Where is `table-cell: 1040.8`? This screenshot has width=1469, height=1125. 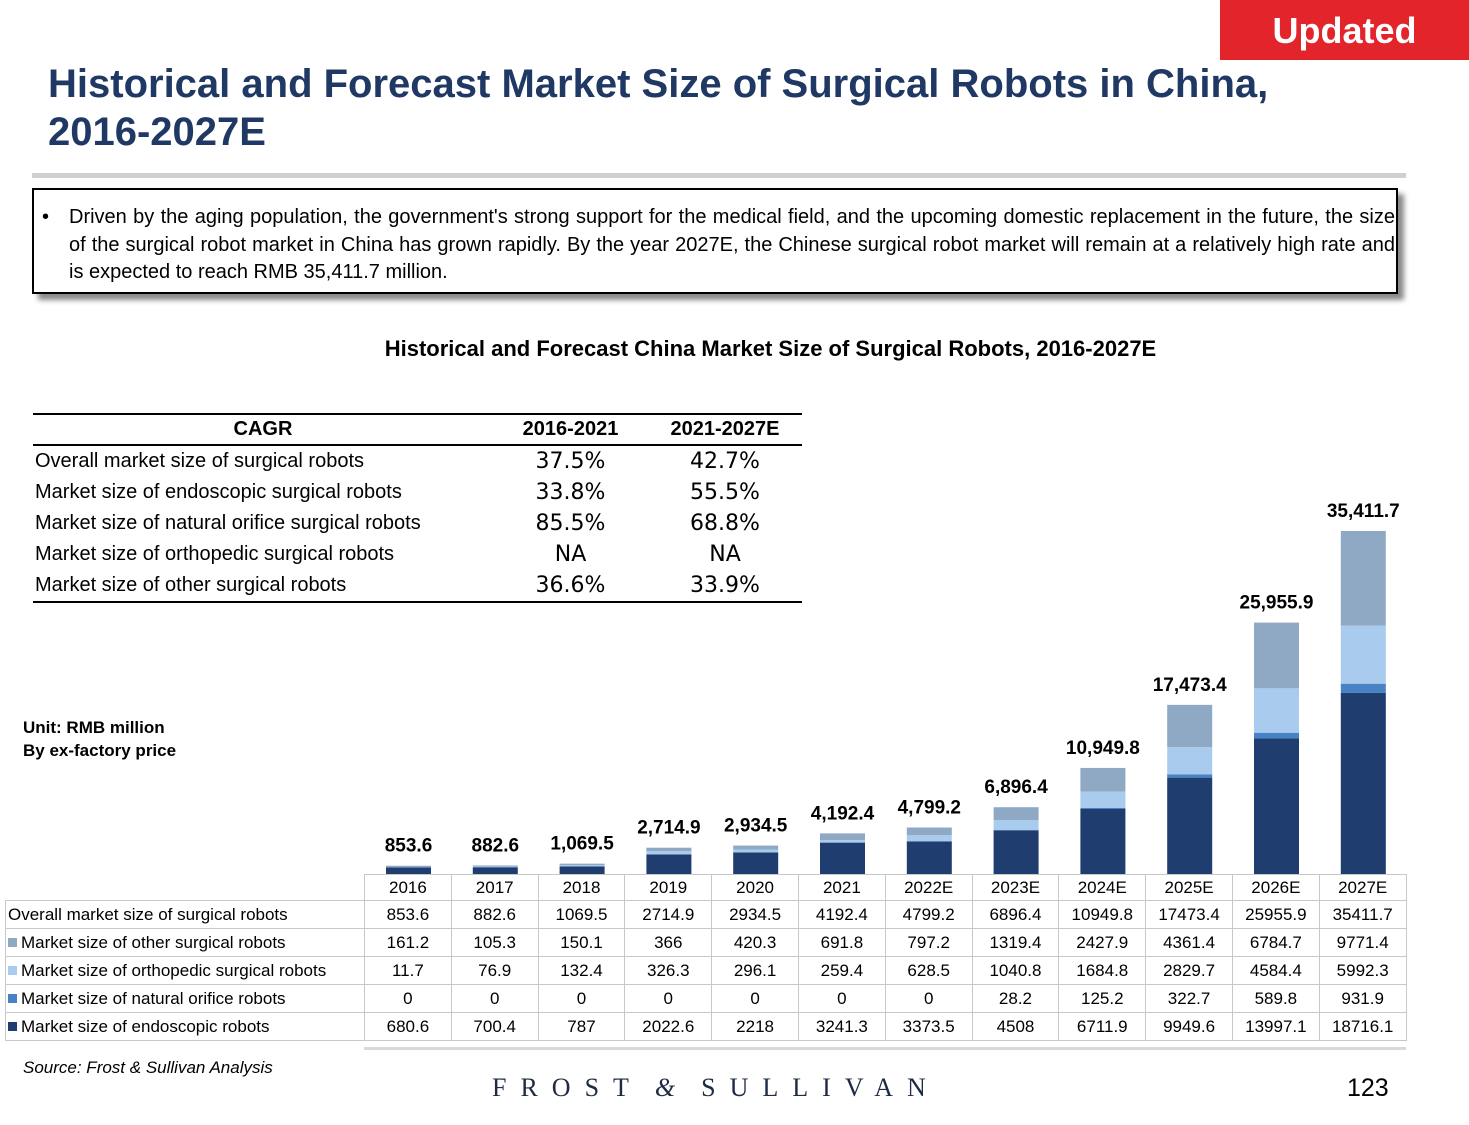
table-cell: 1040.8 is located at coordinates (1015, 970).